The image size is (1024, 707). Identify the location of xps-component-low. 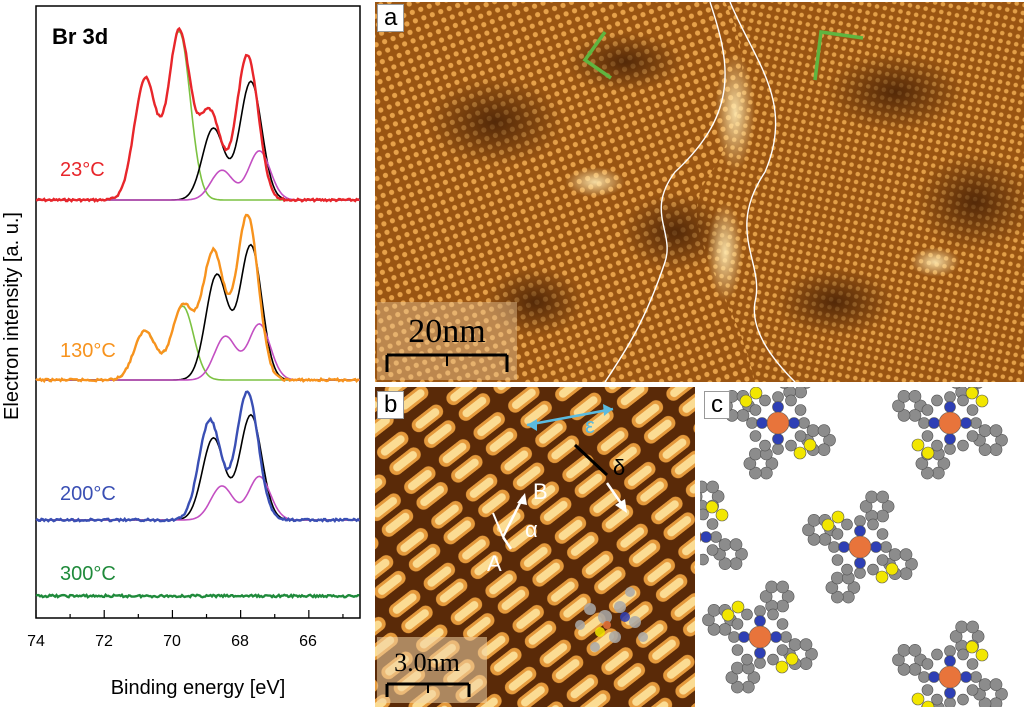
(198, 140).